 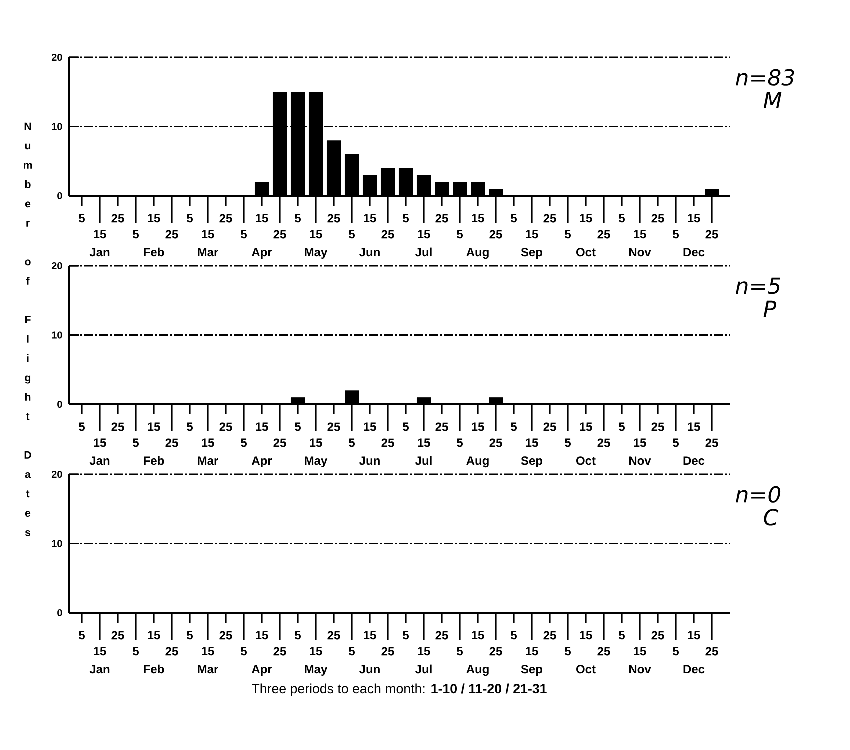 I want to click on x-axis-title: Three periods to each month: 1-10 / 11-20 / 21-31, so click(x=399, y=690).